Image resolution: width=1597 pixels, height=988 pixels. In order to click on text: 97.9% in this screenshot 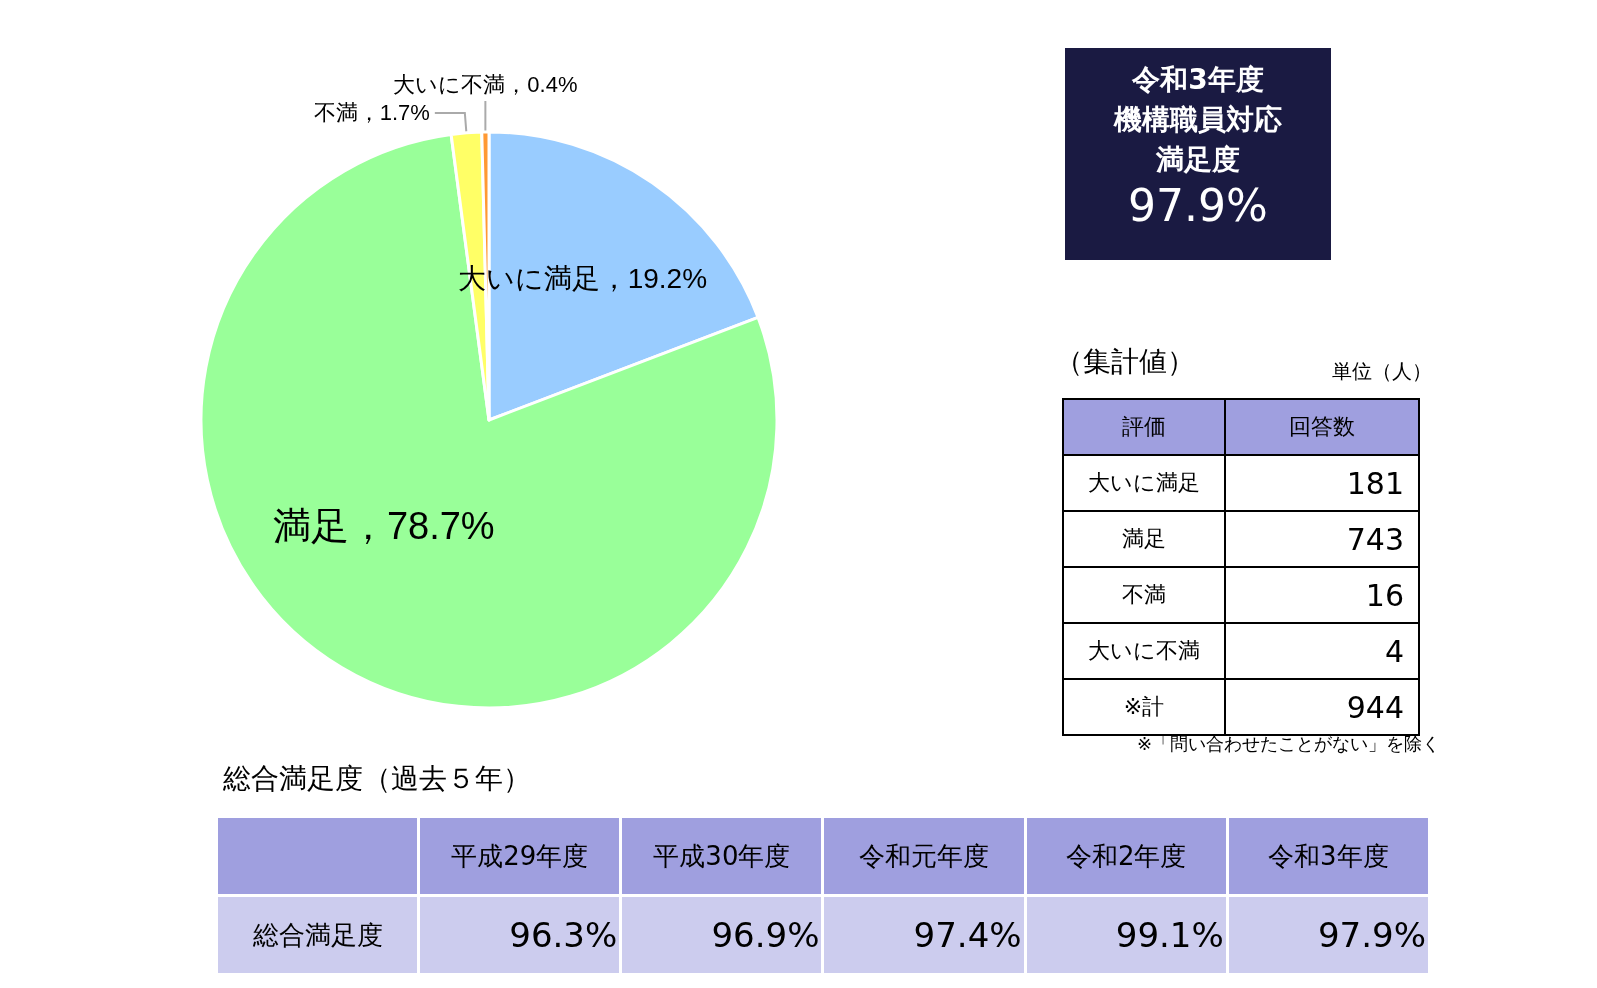, I will do `click(1198, 206)`.